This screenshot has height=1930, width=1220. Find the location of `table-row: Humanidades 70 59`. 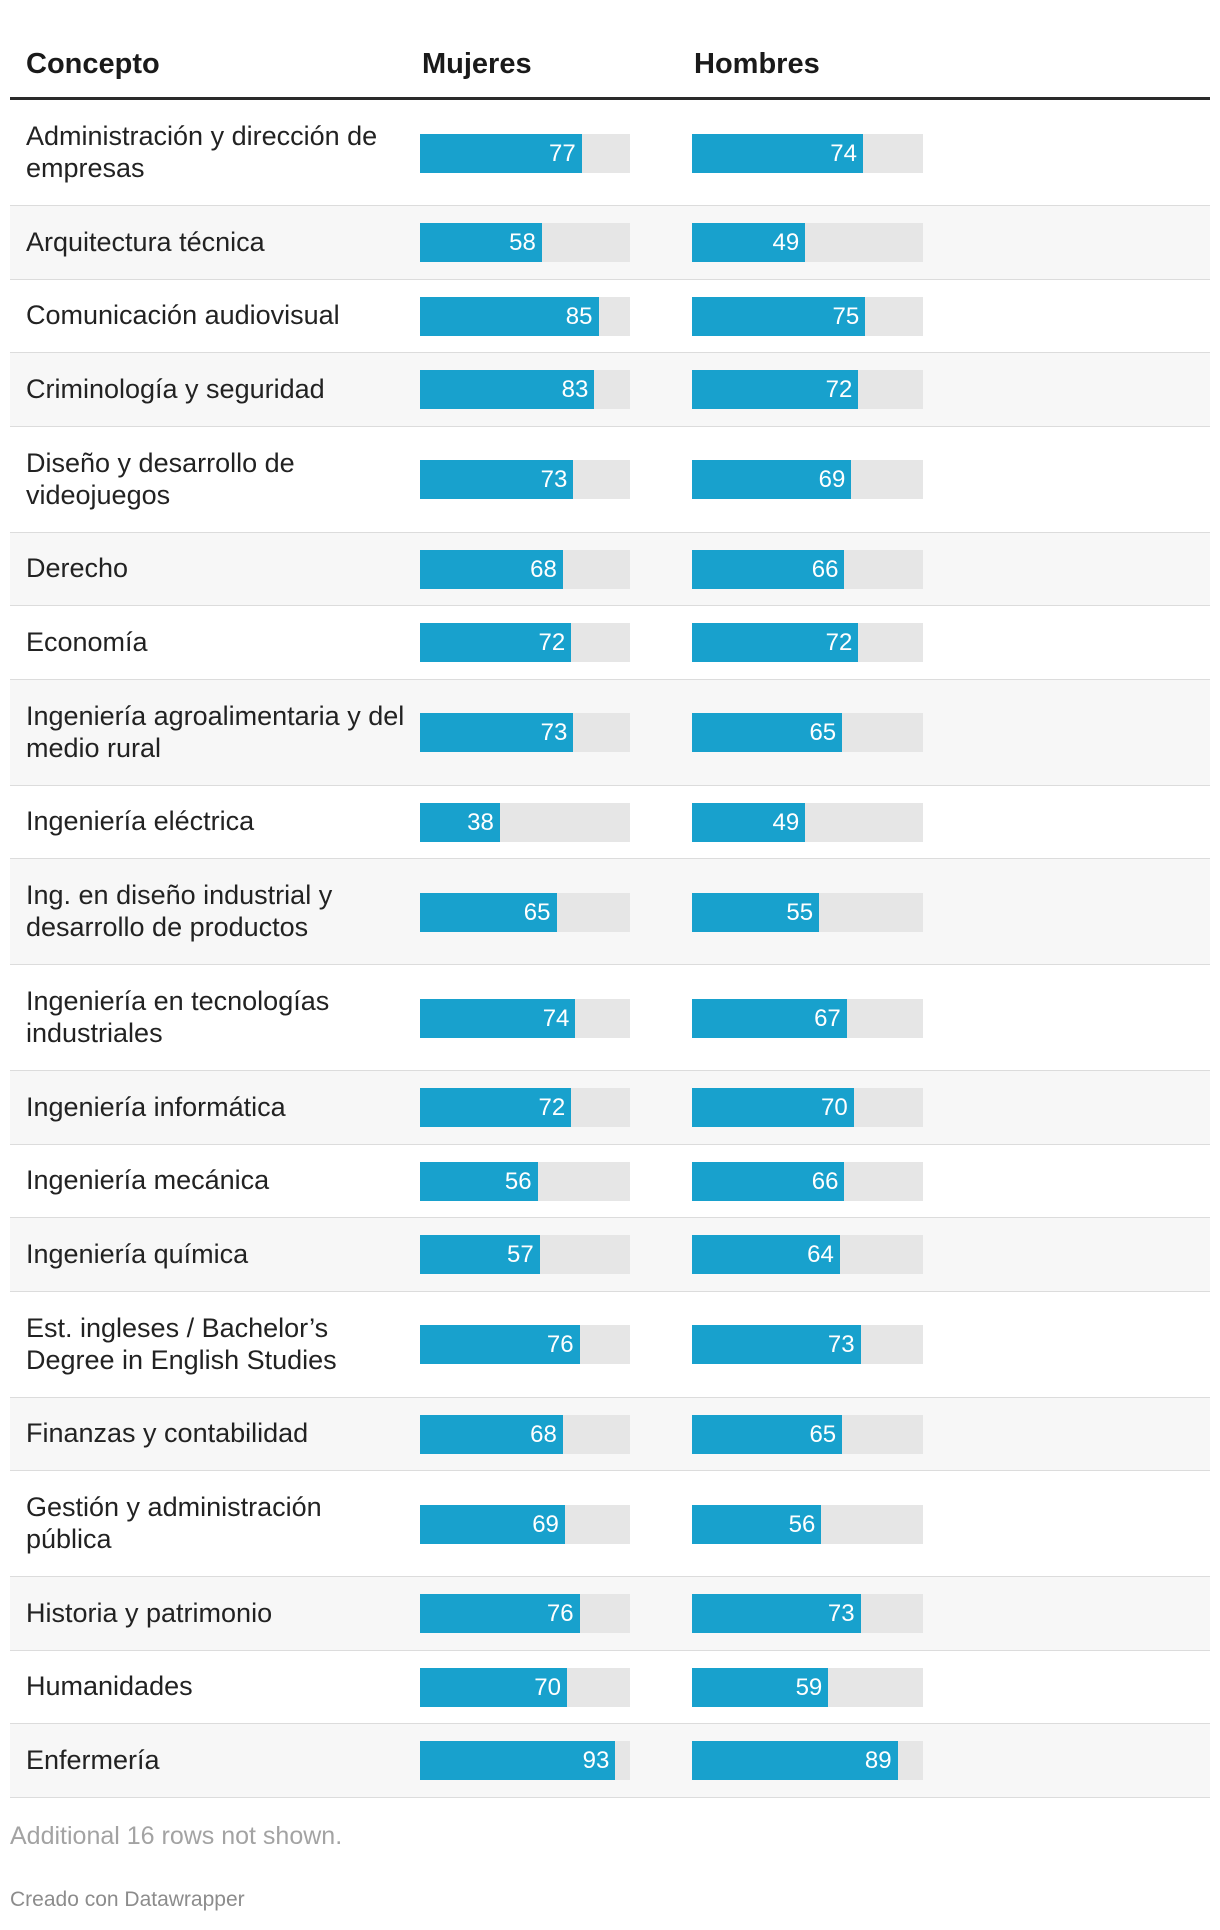

table-row: Humanidades 70 59 is located at coordinates (610, 1687).